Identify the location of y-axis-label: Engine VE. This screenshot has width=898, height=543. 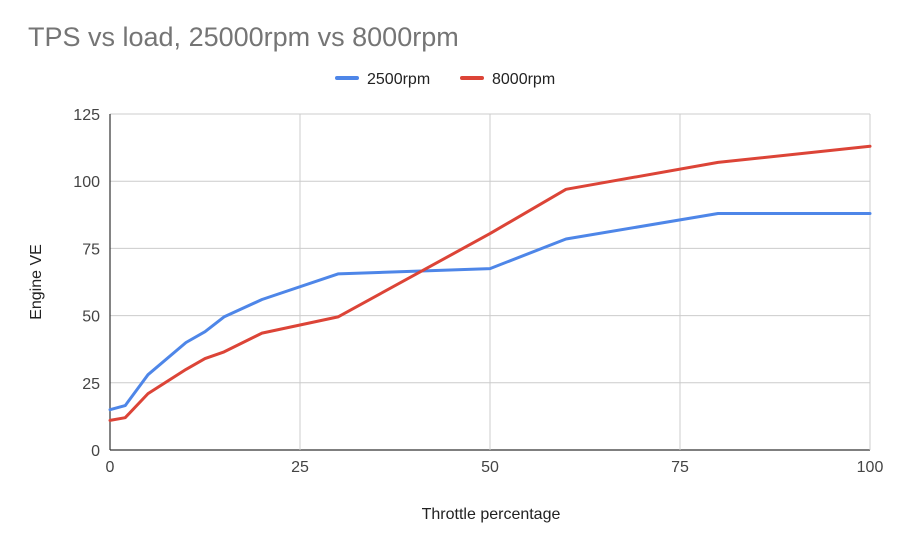
(36, 282).